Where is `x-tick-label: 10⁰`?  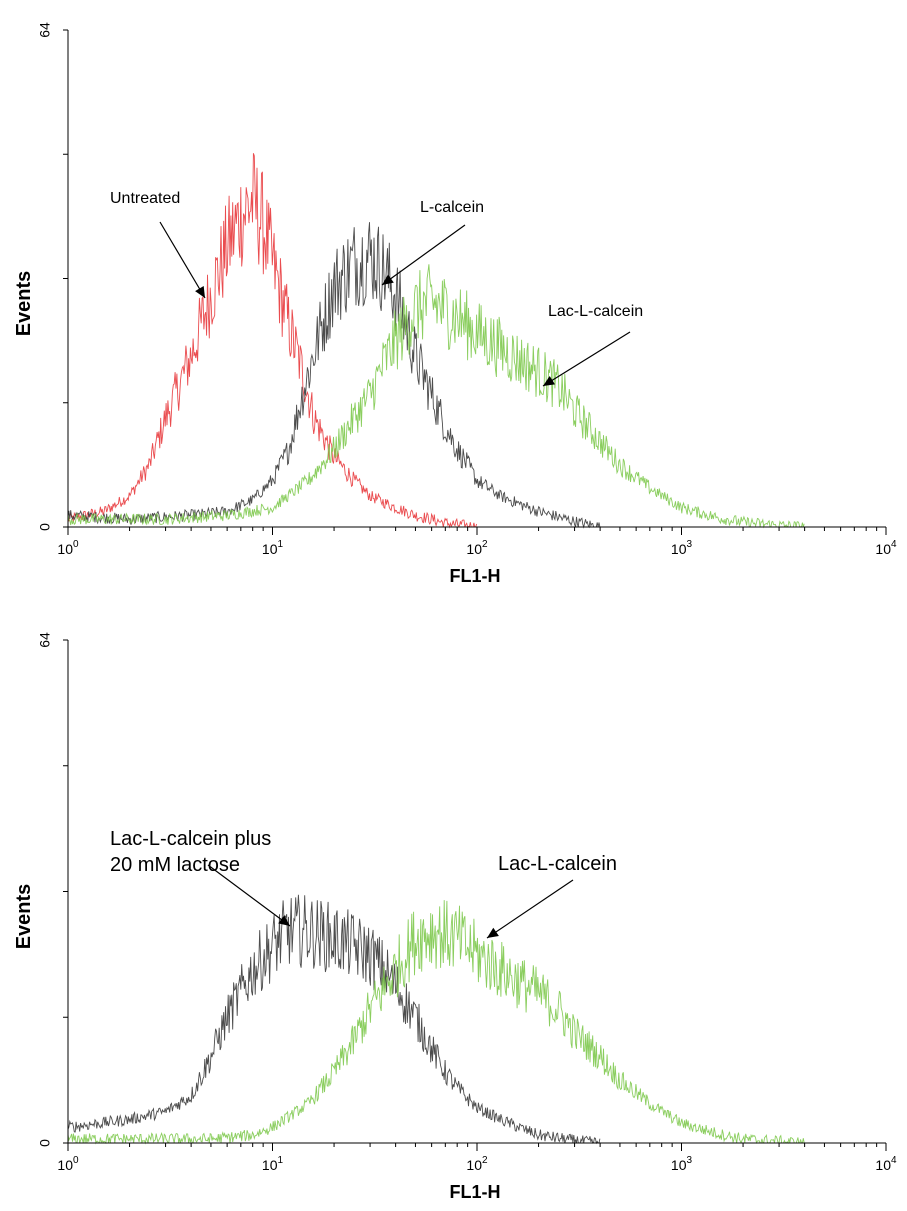 x-tick-label: 10⁰ is located at coordinates (68, 548).